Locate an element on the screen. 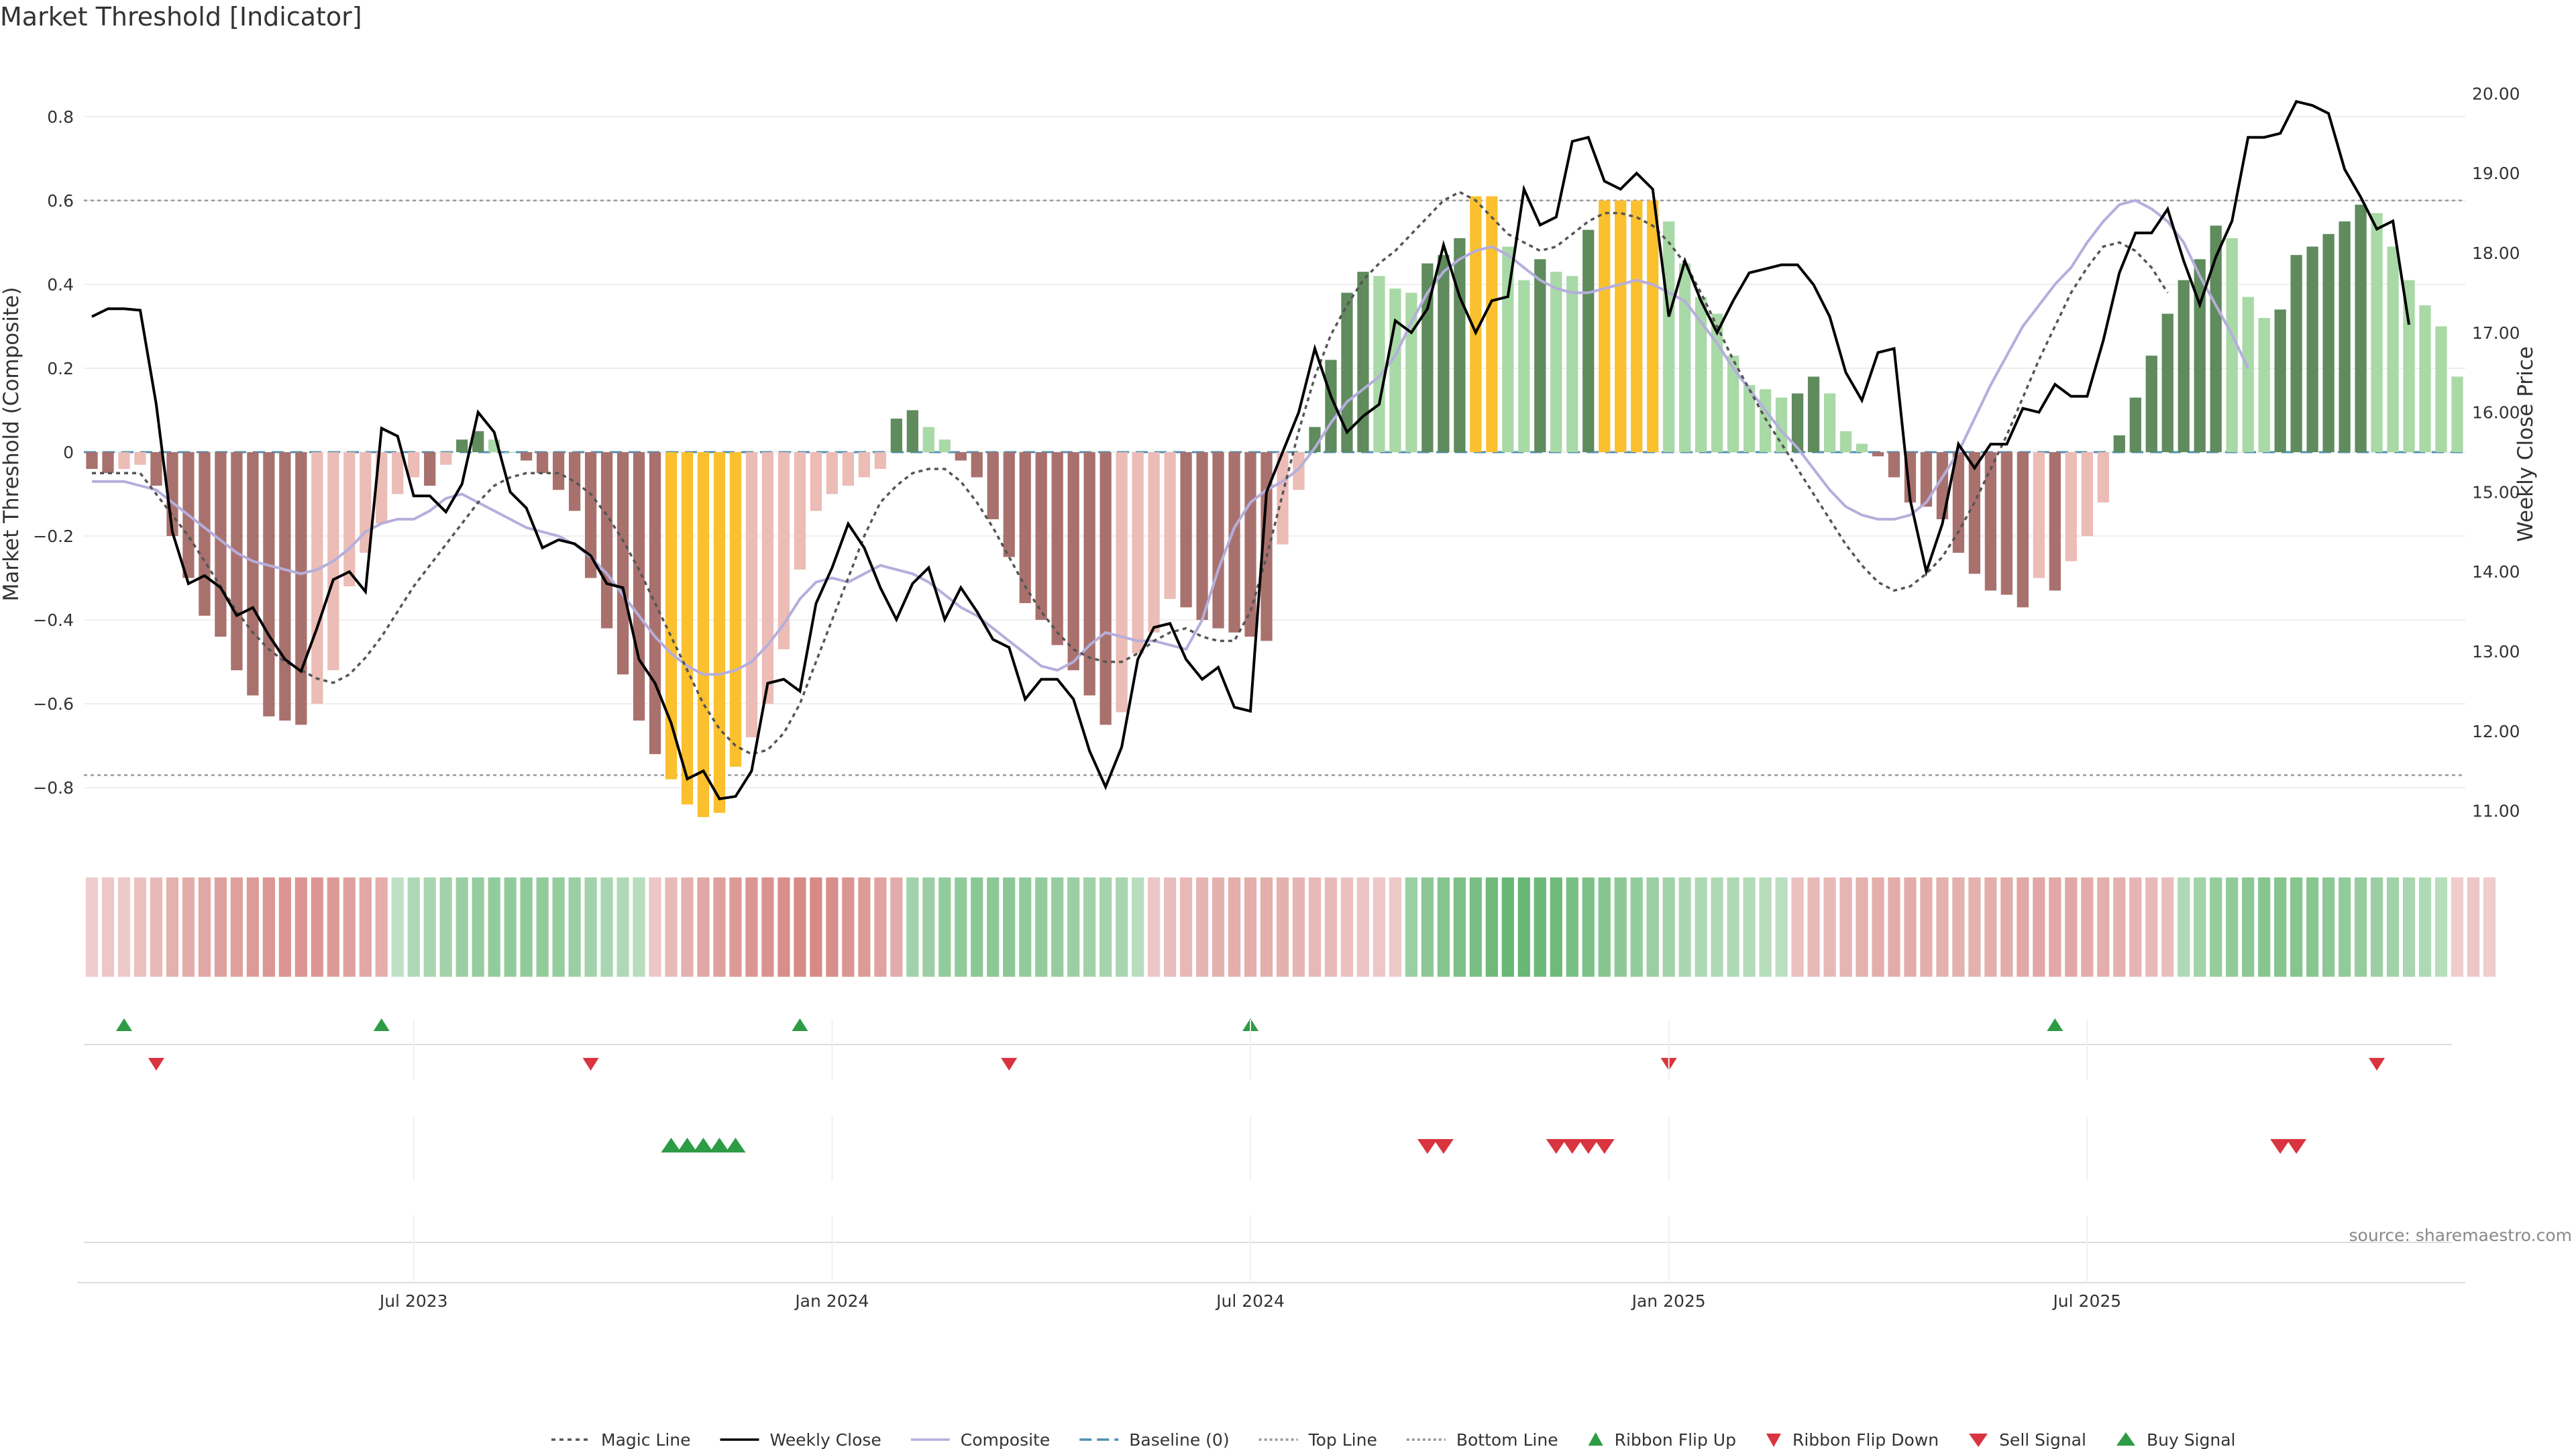  right-tick-label: 19.00 is located at coordinates (2496, 173).